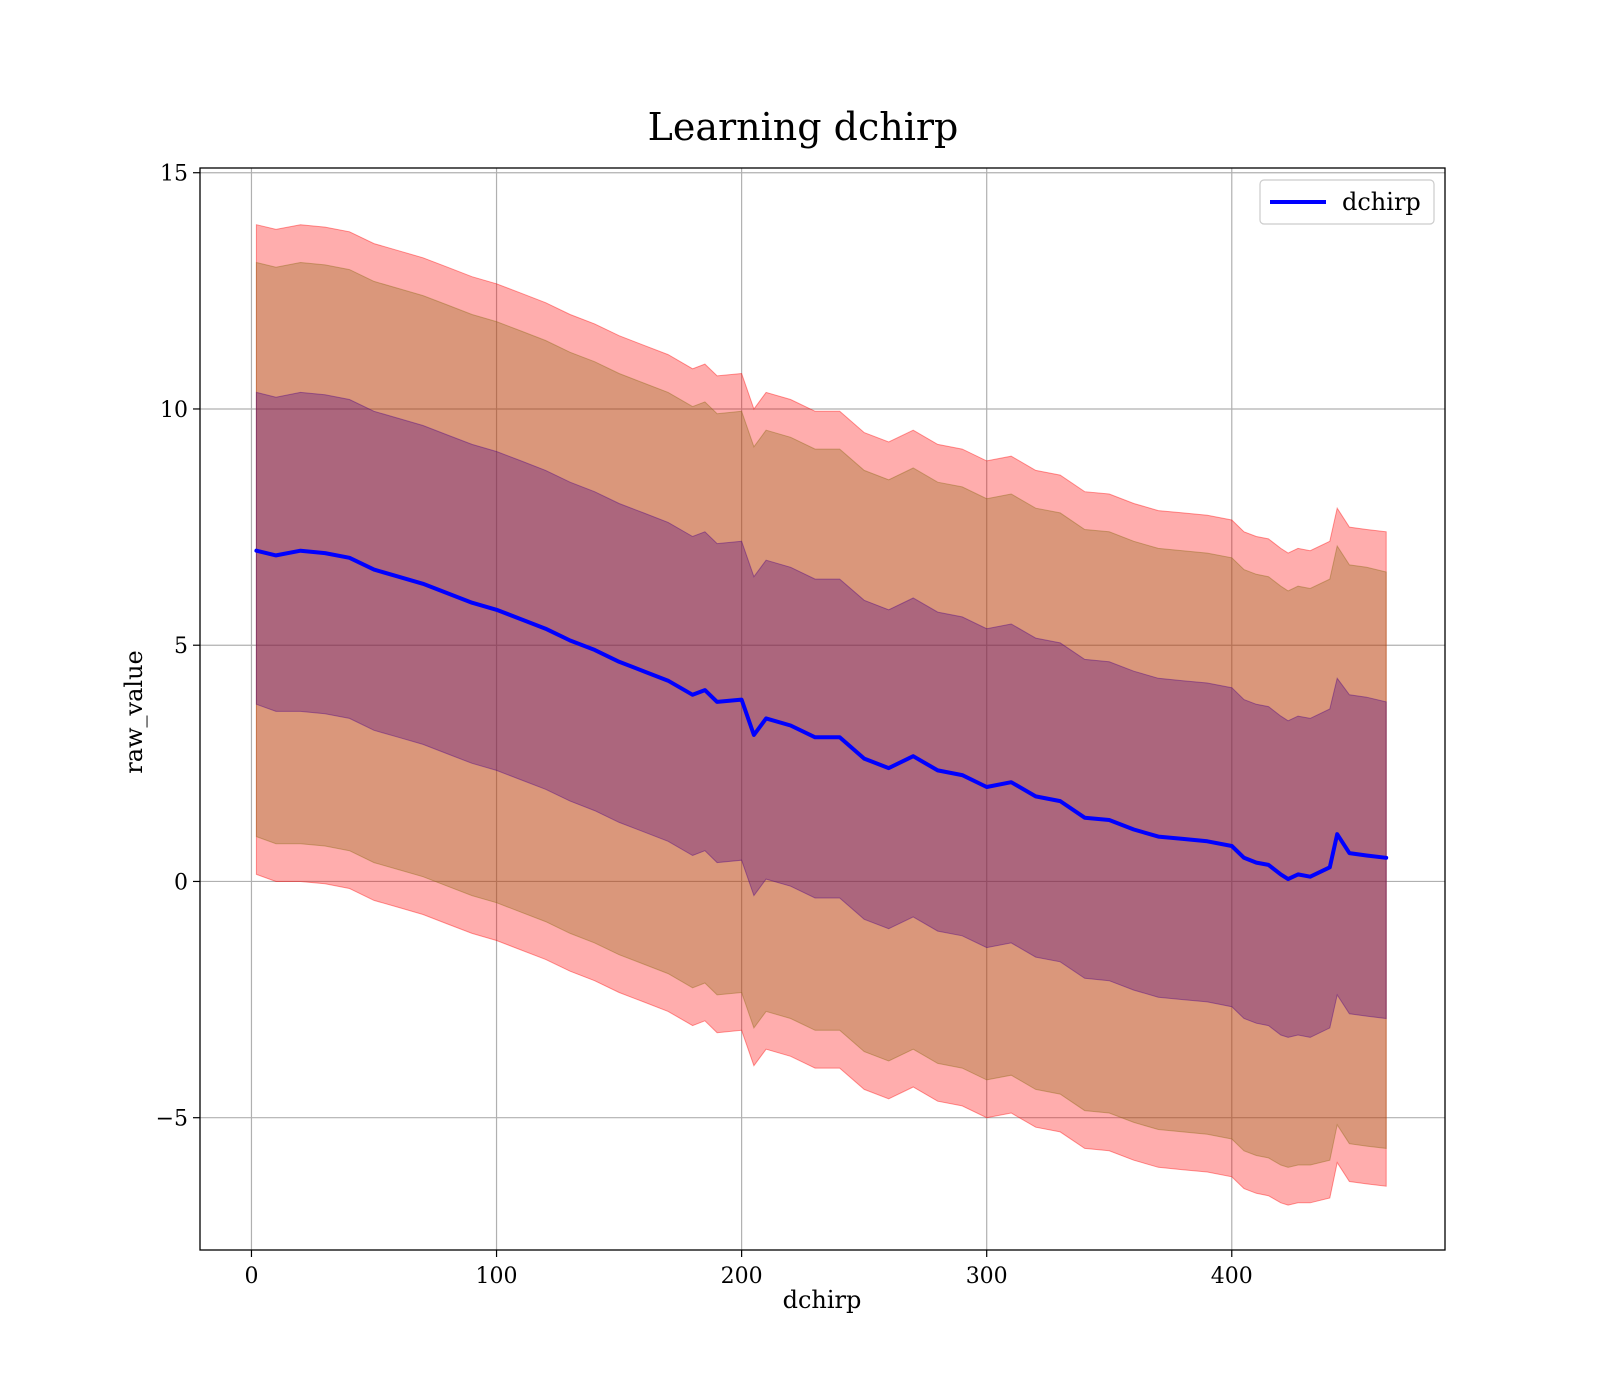 This screenshot has height=1400, width=1600. Describe the element at coordinates (172, 1119) in the screenshot. I see `y-tick-label: −5` at that location.